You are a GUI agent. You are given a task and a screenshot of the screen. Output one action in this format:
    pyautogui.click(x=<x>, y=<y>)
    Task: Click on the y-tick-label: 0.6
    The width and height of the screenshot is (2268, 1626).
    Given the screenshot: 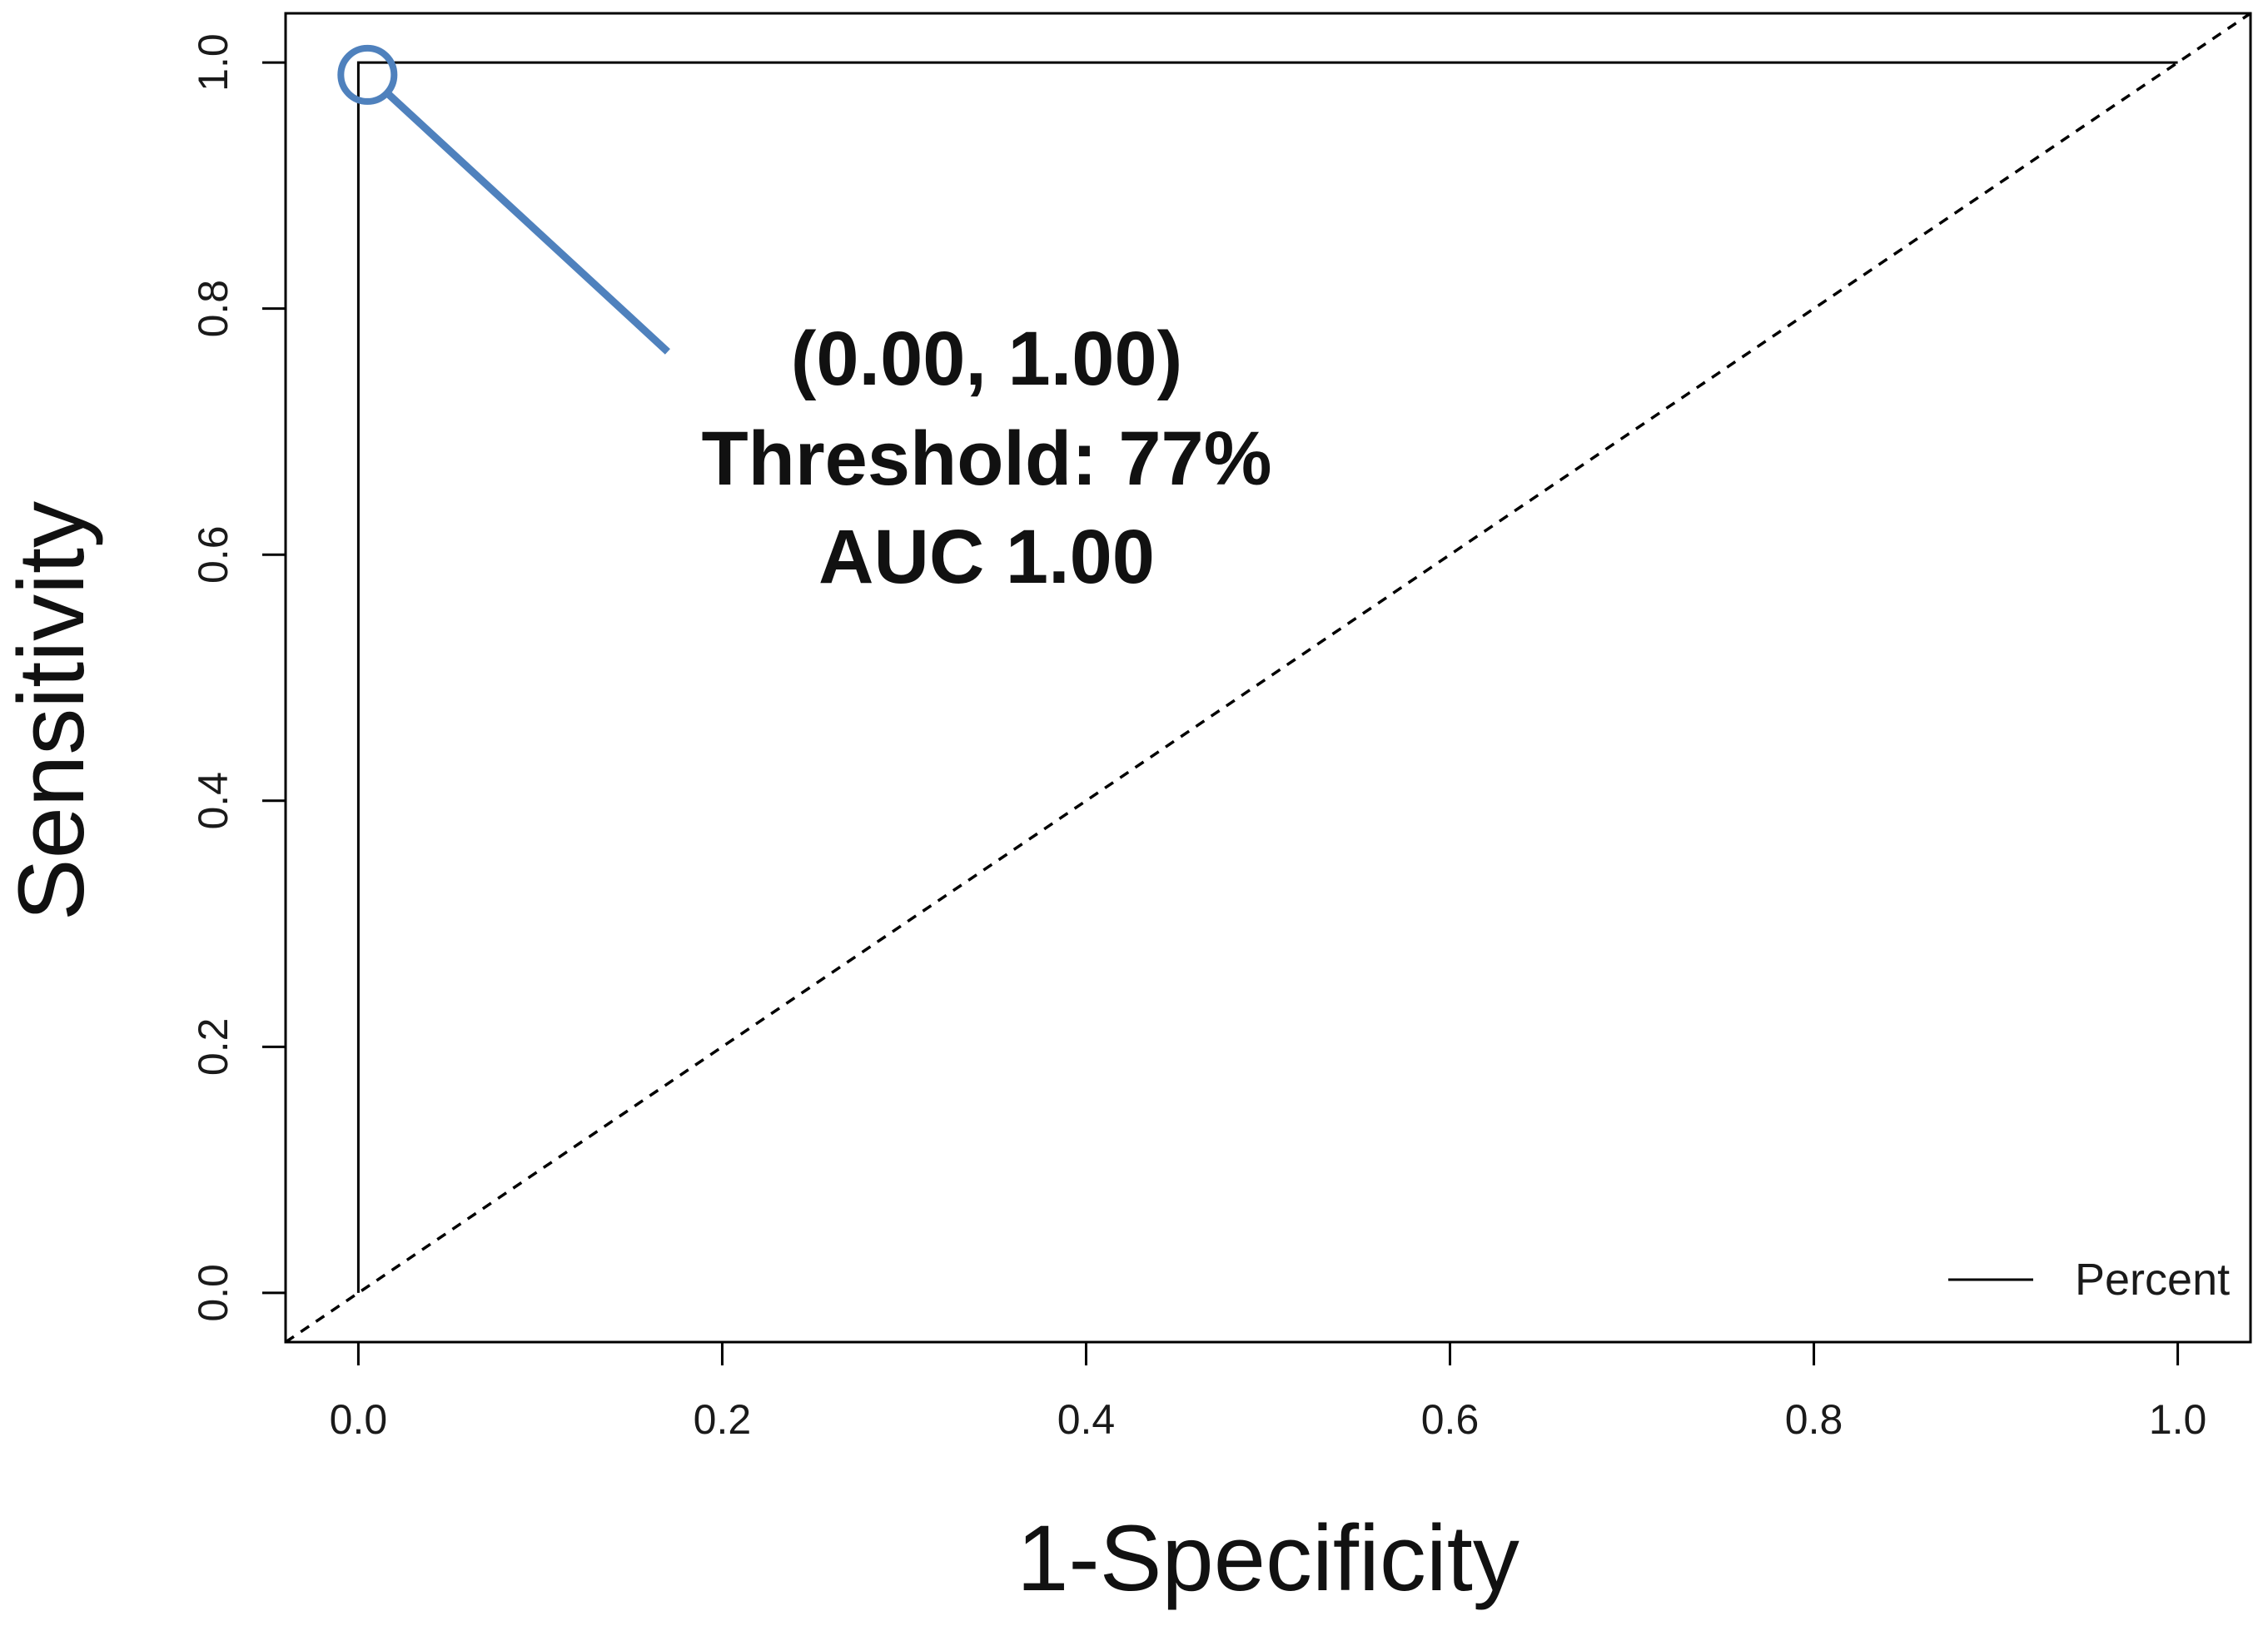 What is the action you would take?
    pyautogui.click(x=213, y=555)
    